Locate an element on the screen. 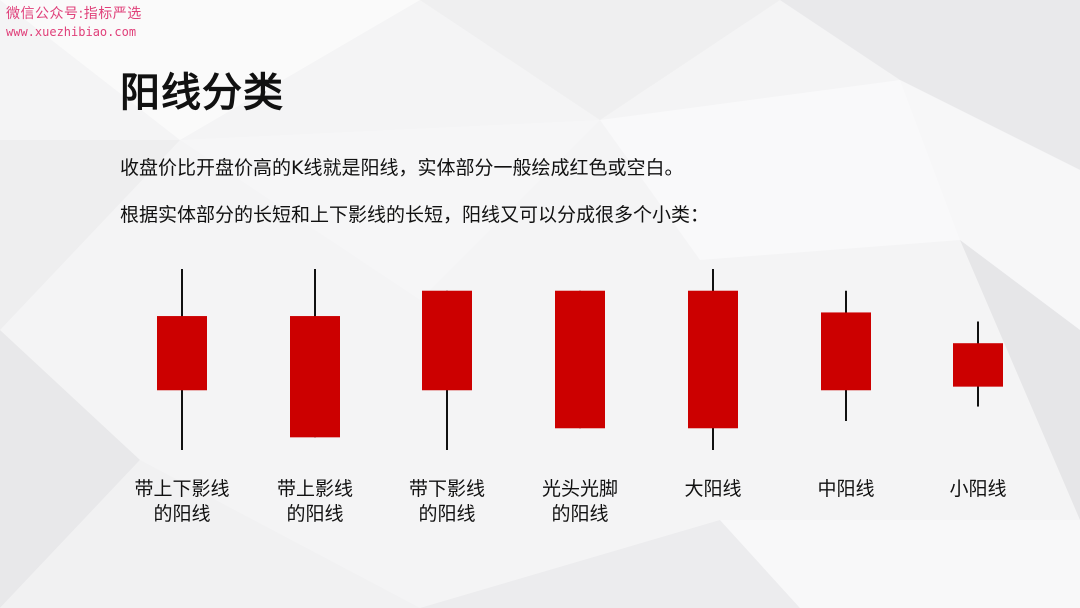 The height and width of the screenshot is (608, 1080). candle-label-5: 大阳线 is located at coordinates (713, 489).